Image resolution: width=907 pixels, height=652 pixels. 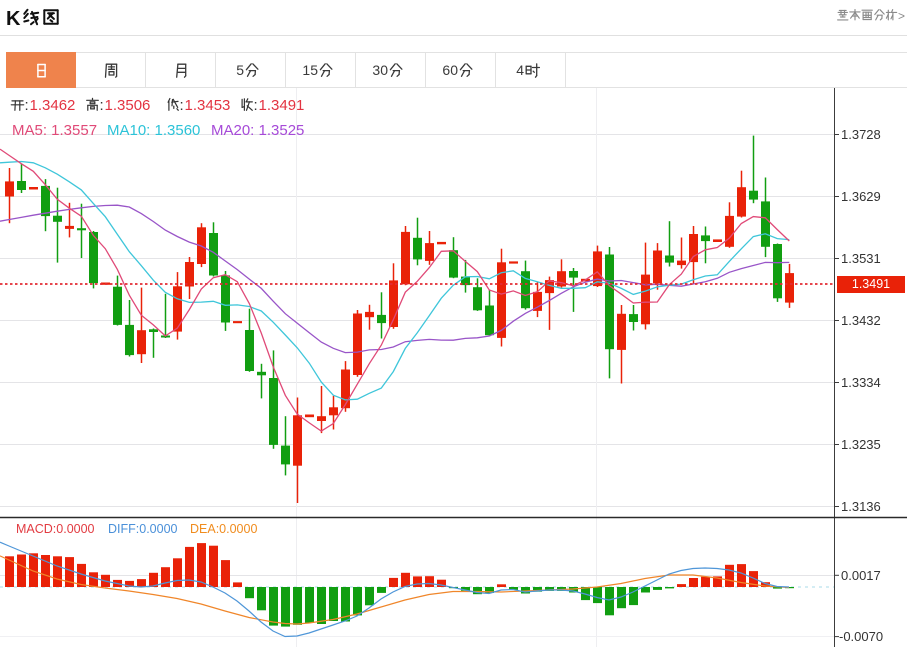 I want to click on svg-text: K, so click(x=13, y=19).